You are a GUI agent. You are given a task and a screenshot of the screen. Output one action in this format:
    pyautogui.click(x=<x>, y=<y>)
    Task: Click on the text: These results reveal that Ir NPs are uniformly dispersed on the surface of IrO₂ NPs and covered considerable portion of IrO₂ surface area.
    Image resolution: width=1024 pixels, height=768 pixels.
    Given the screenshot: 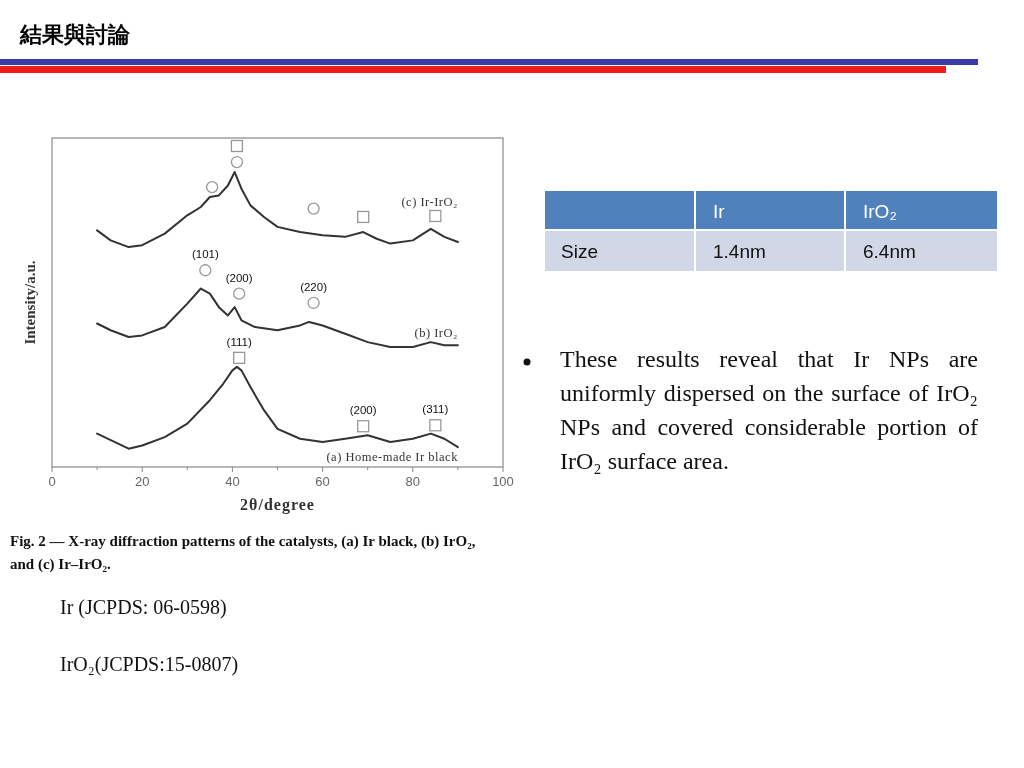 What is the action you would take?
    pyautogui.click(x=769, y=410)
    